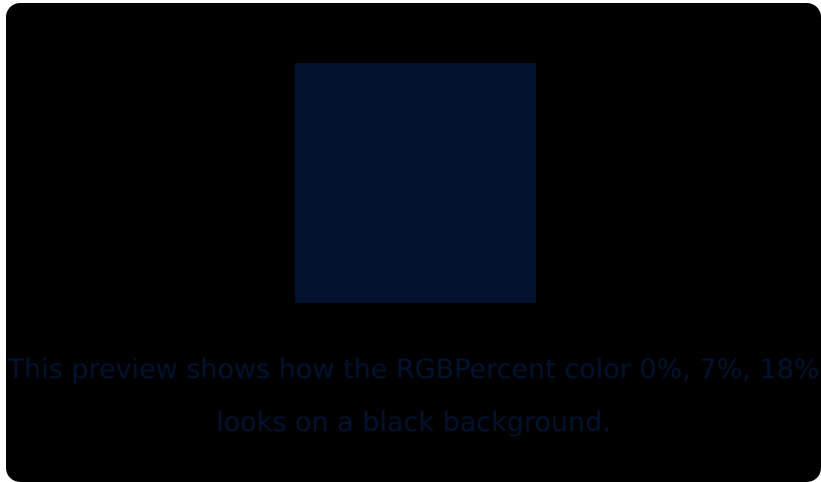  What do you see at coordinates (415, 183) in the screenshot?
I see `color-swatch` at bounding box center [415, 183].